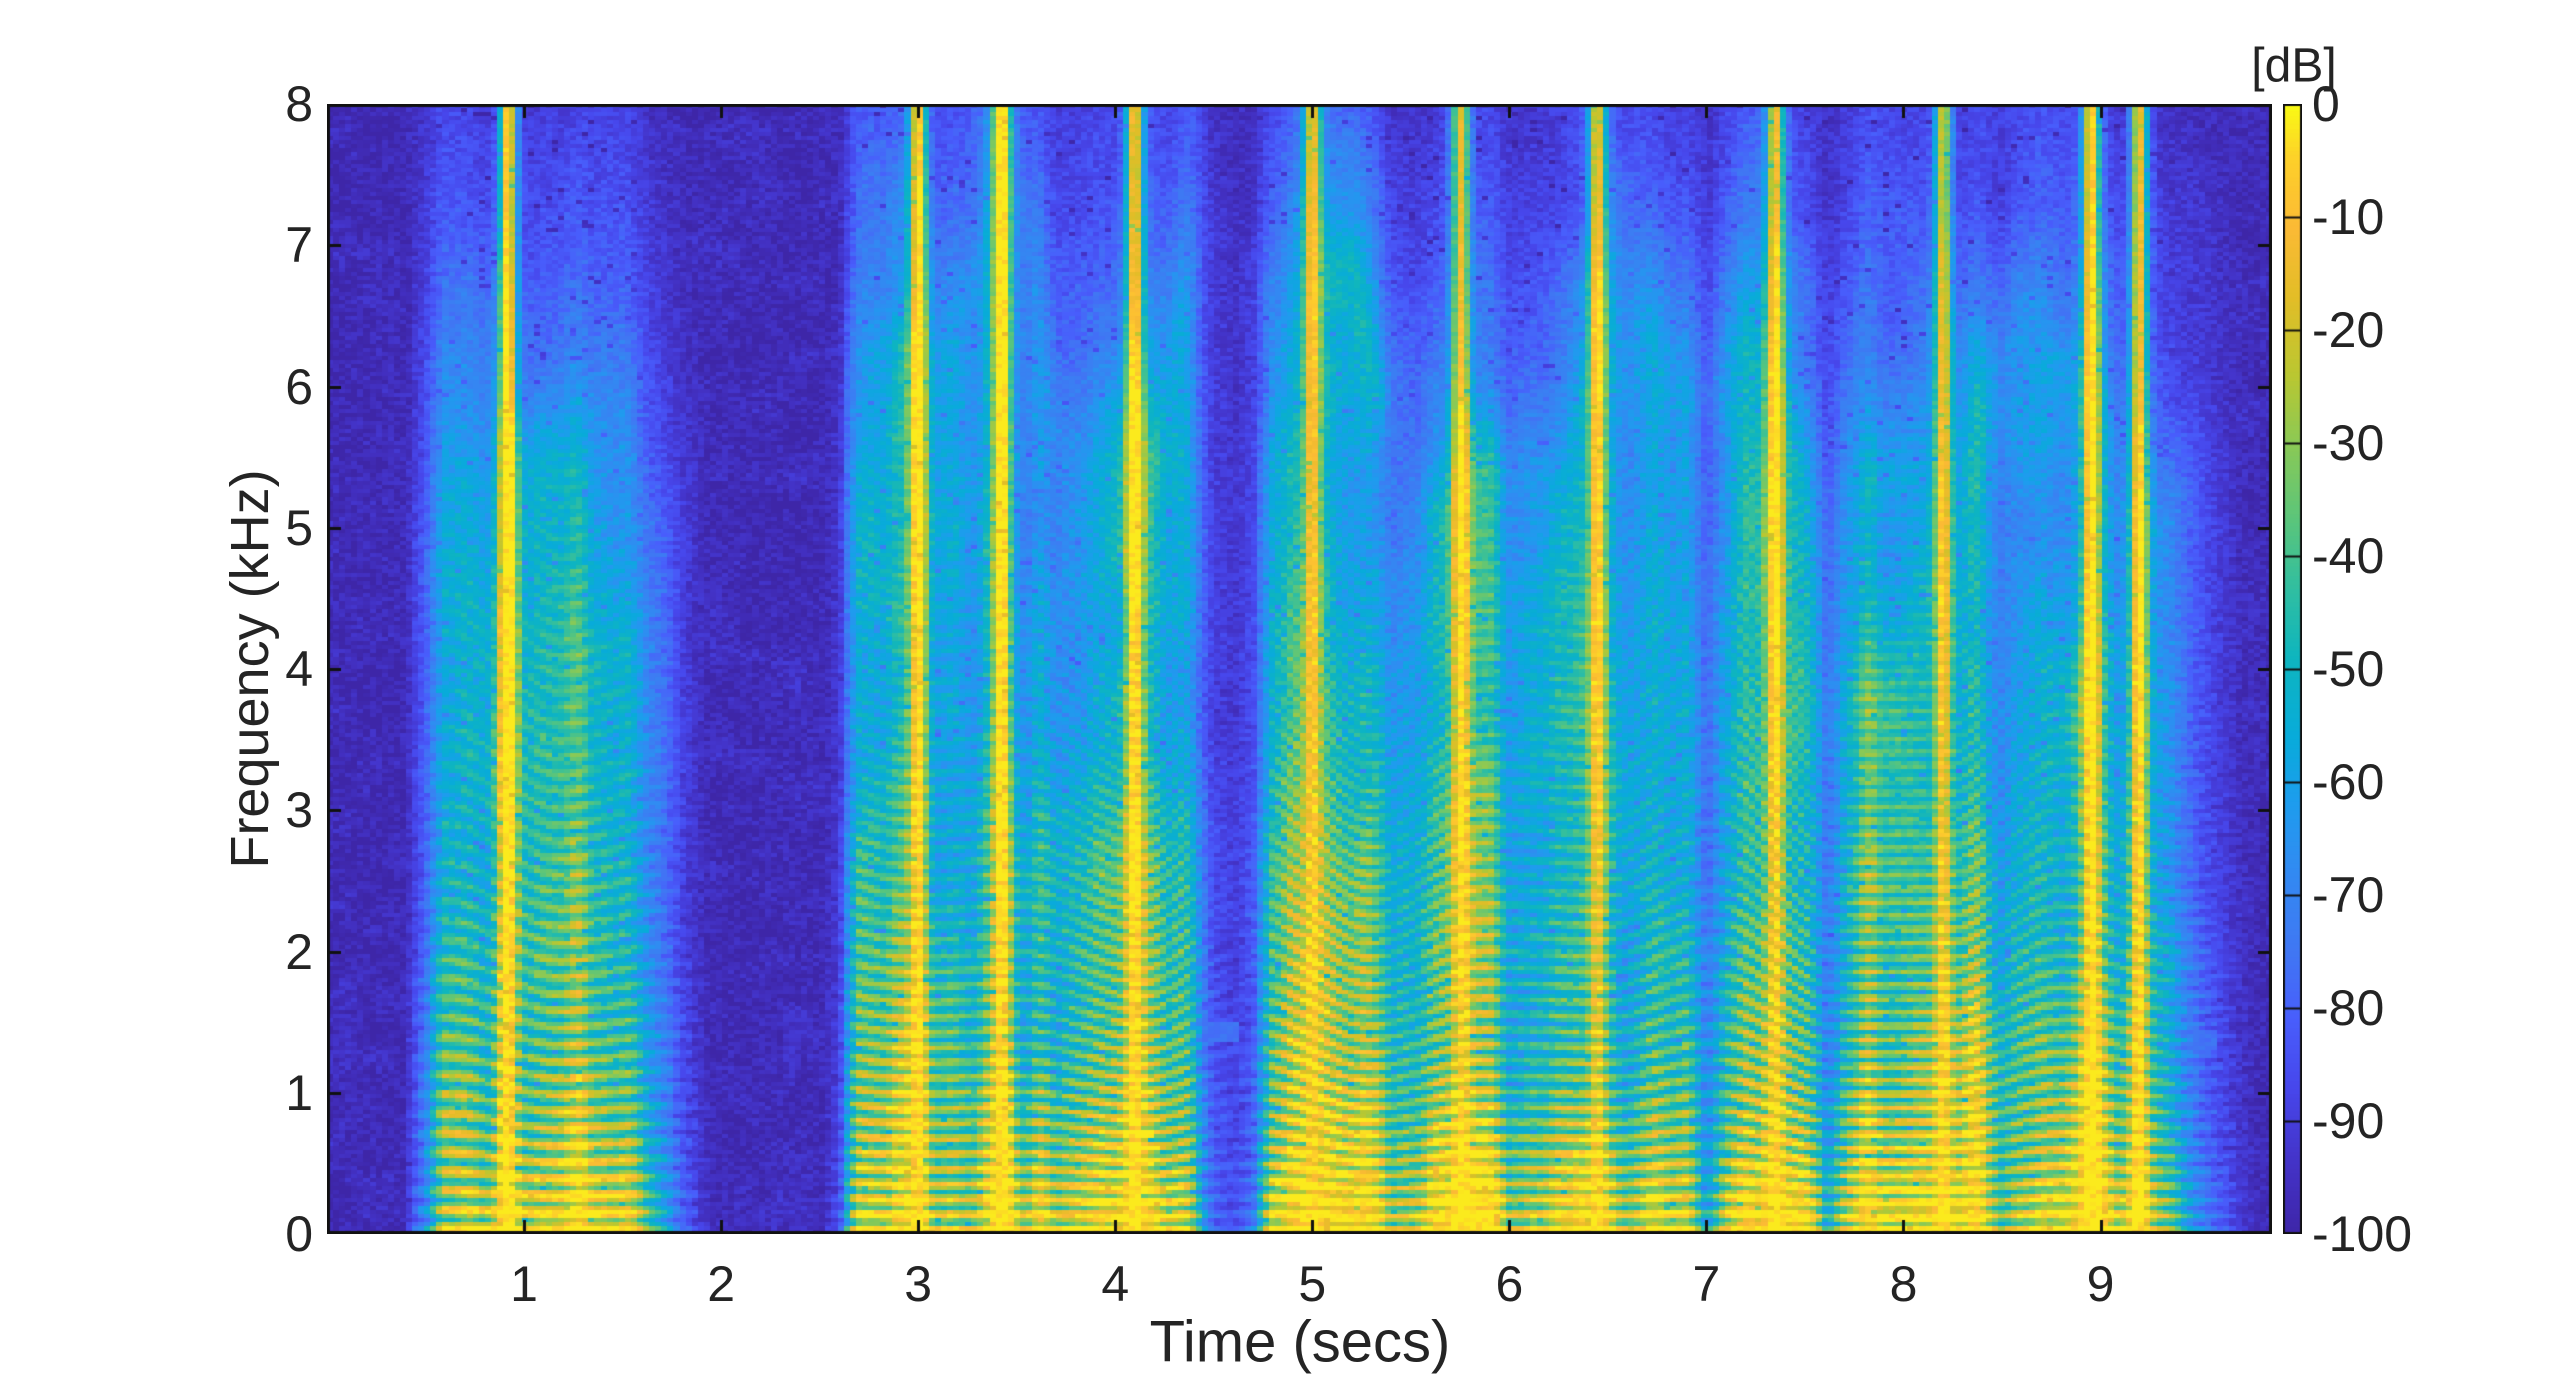 The width and height of the screenshot is (2560, 1389). Describe the element at coordinates (2348, 330) in the screenshot. I see `colorbar-tick-label: -20` at that location.